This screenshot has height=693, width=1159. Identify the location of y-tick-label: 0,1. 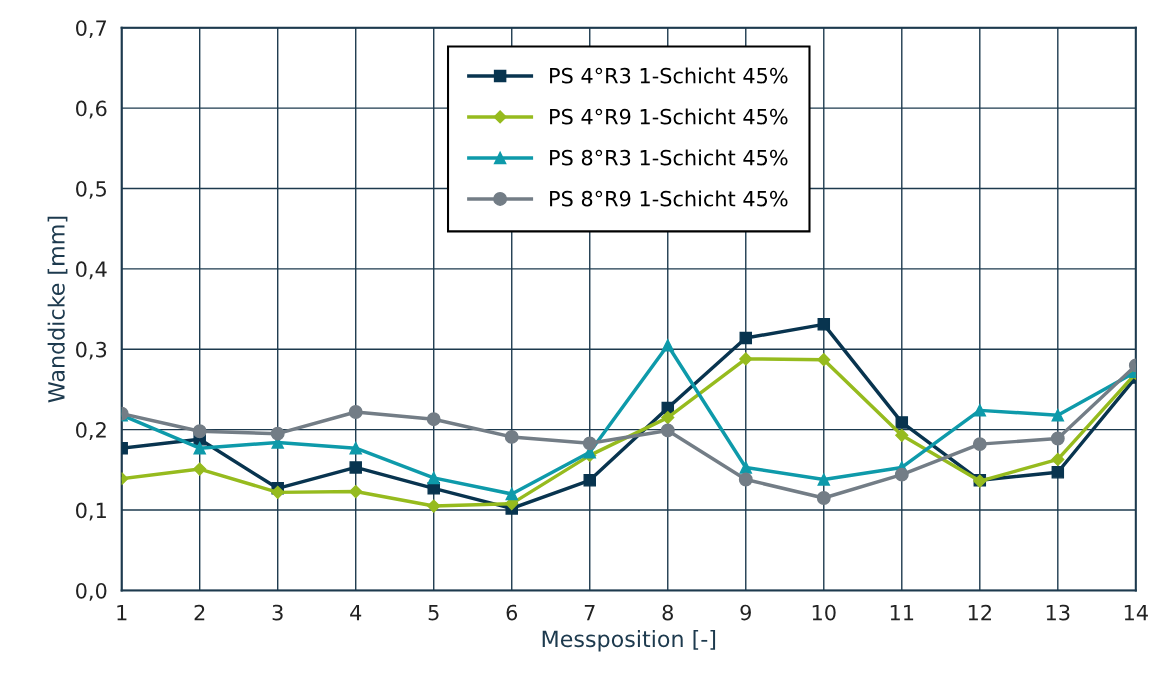
(91, 511).